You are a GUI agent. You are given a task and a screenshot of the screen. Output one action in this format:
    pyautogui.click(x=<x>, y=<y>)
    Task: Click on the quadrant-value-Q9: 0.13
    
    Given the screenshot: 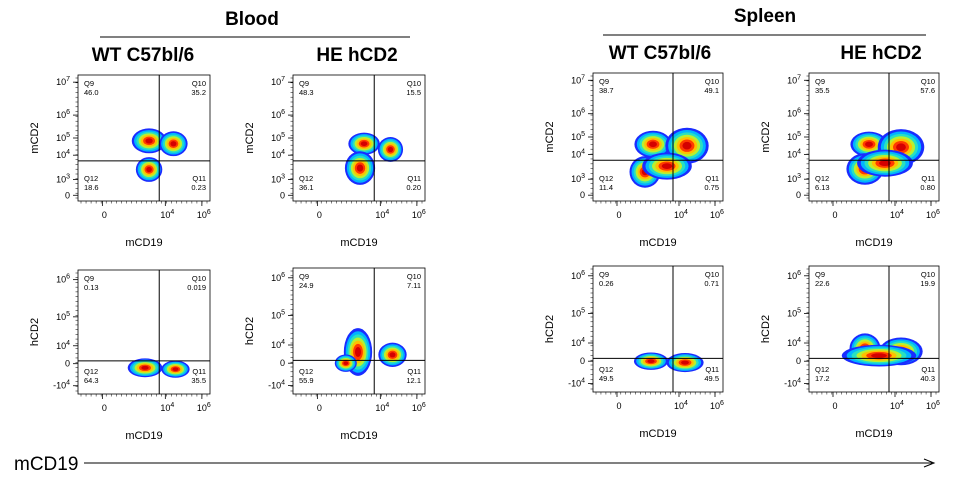 What is the action you would take?
    pyautogui.click(x=91, y=287)
    